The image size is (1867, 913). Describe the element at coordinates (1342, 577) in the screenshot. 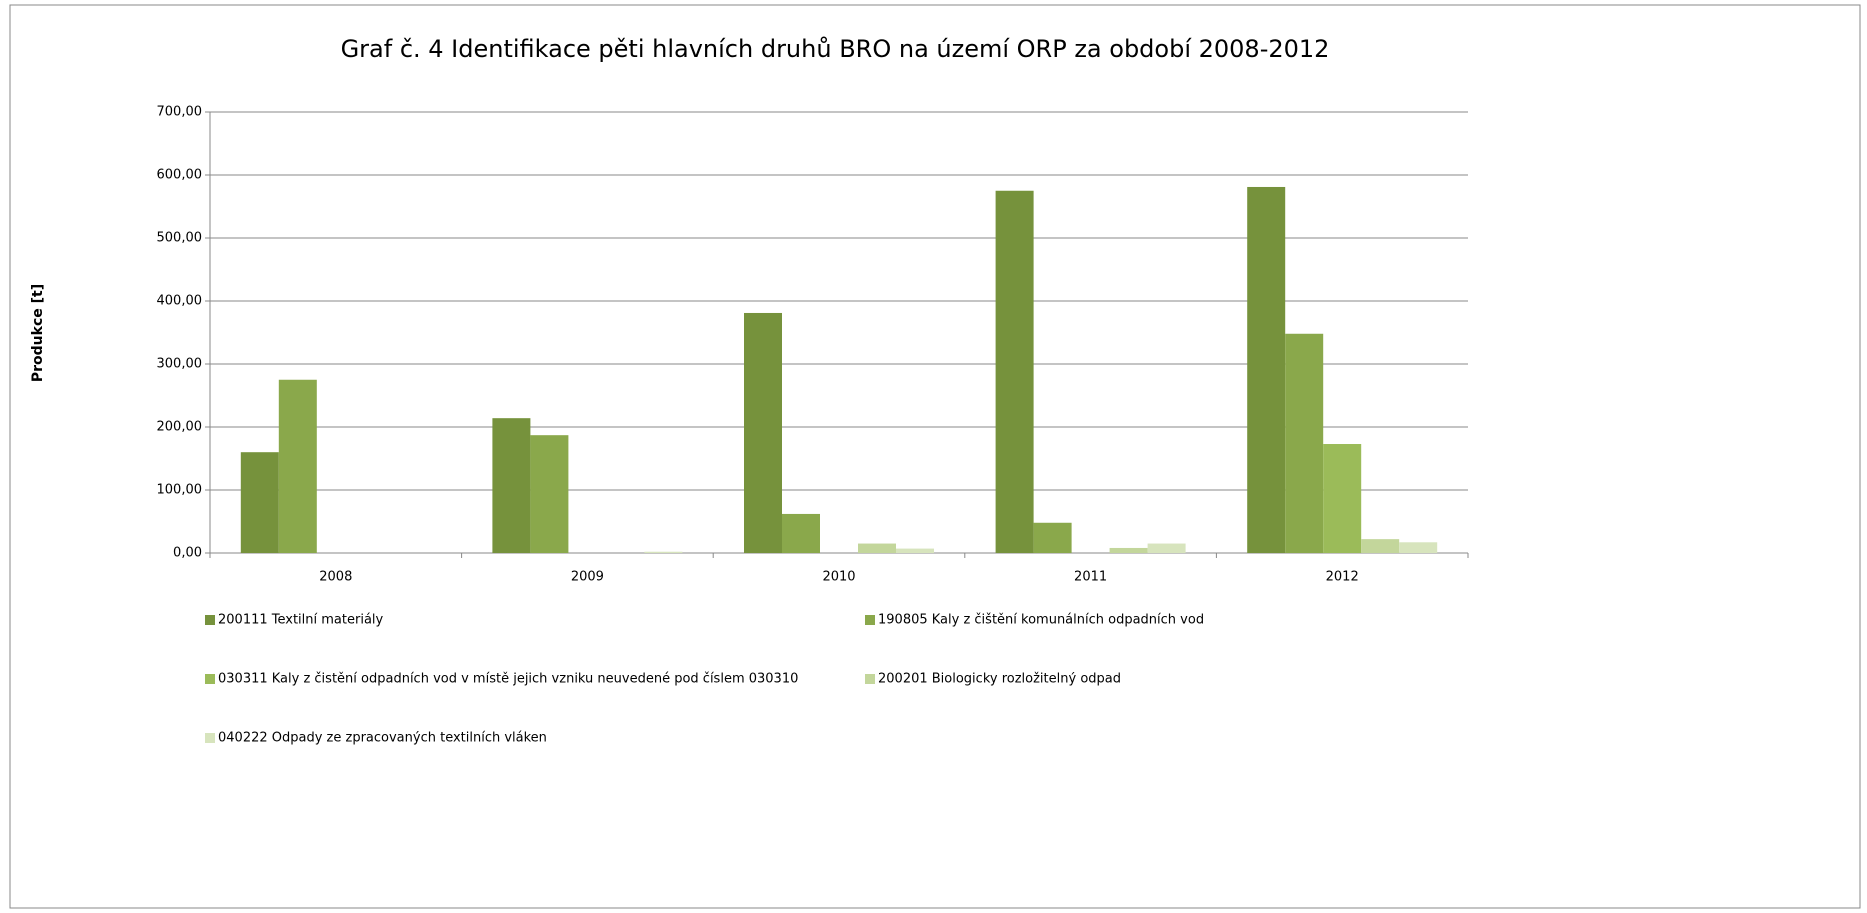

I see `x-tick-label: 2012` at that location.